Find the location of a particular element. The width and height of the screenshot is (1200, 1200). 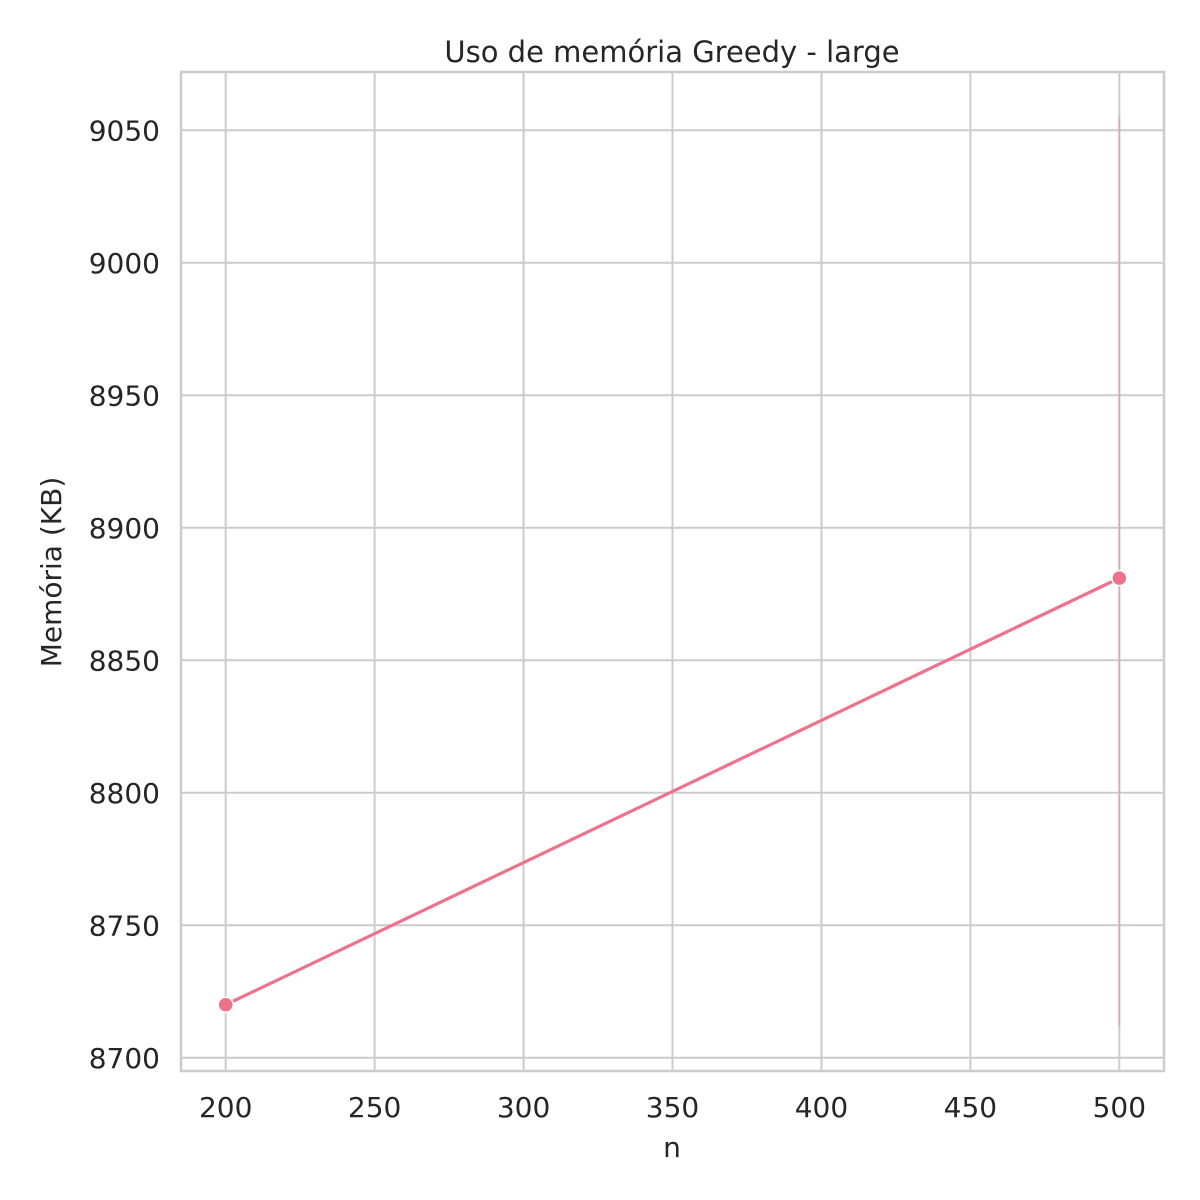

x-tick-labels: 200 250 300 350 400 450 500 is located at coordinates (672, 1107).